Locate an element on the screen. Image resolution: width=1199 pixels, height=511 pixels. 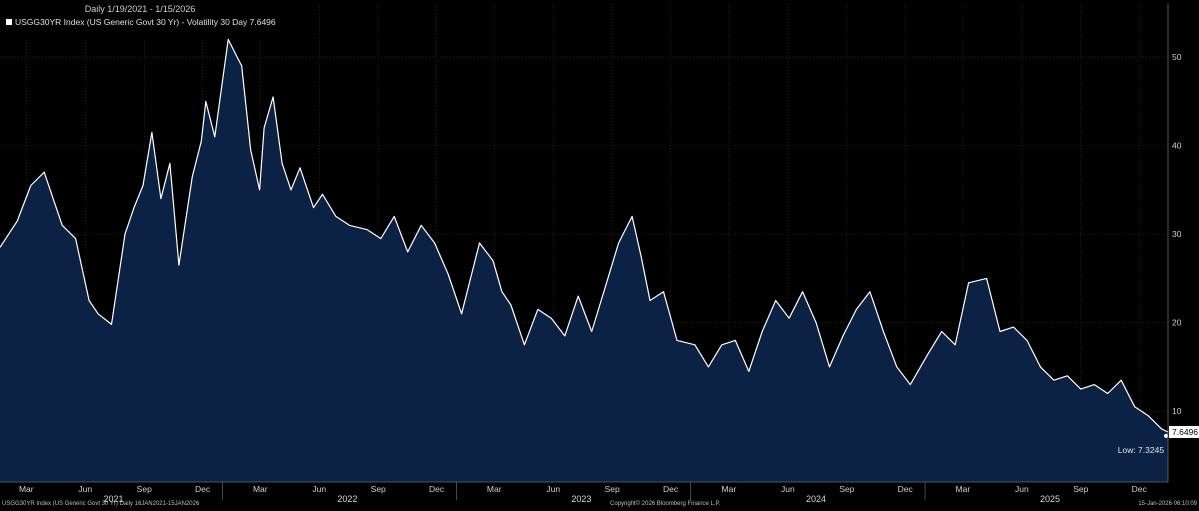
y-tick-label-30: 30 is located at coordinates (1177, 234).